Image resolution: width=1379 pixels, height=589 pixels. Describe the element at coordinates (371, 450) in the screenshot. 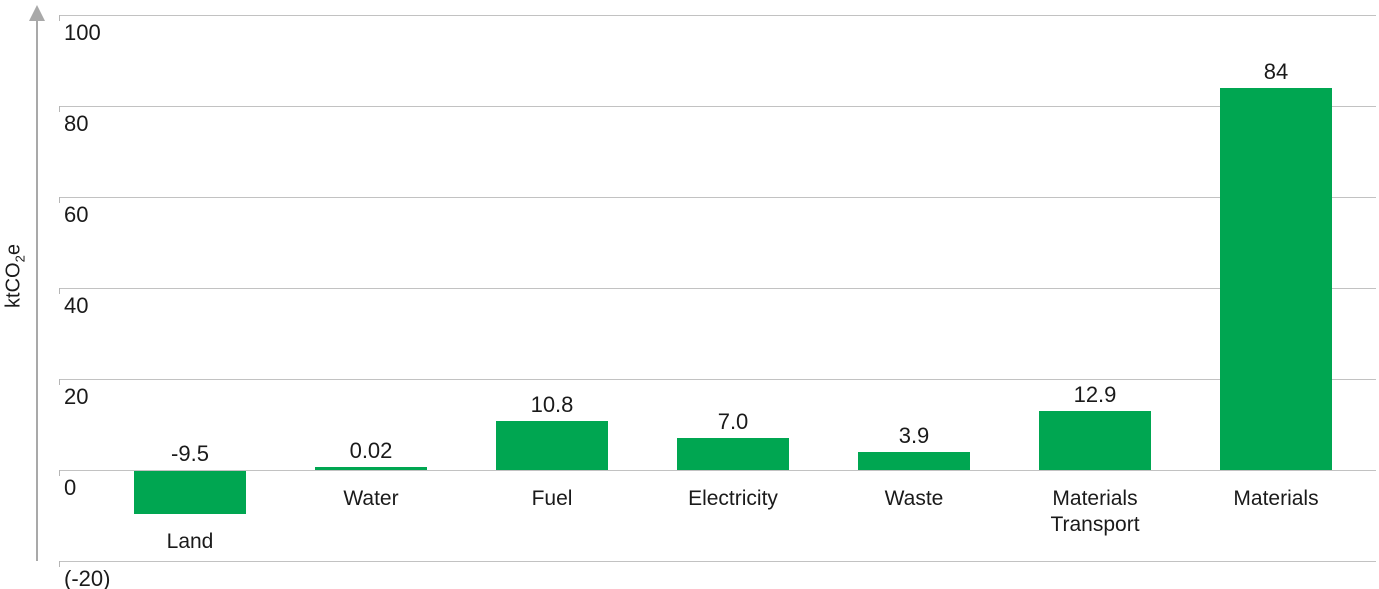

I see `bar-value-label-water: 0.02` at that location.